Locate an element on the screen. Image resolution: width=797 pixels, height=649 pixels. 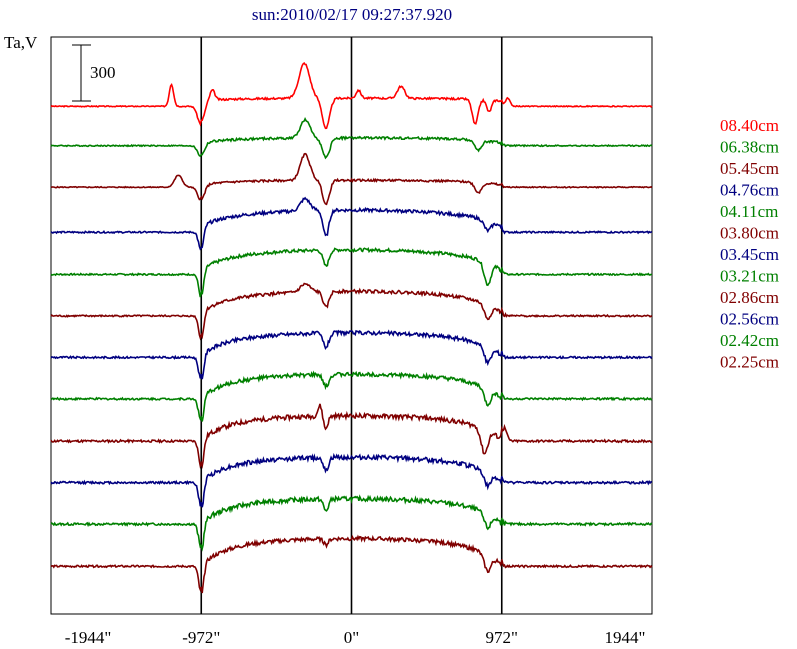
series-line-05.45cm is located at coordinates (351, 179).